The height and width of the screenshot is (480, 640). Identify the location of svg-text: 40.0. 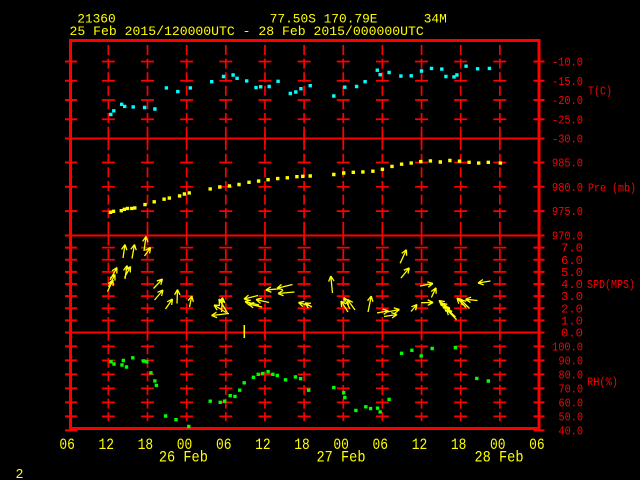
(571, 432).